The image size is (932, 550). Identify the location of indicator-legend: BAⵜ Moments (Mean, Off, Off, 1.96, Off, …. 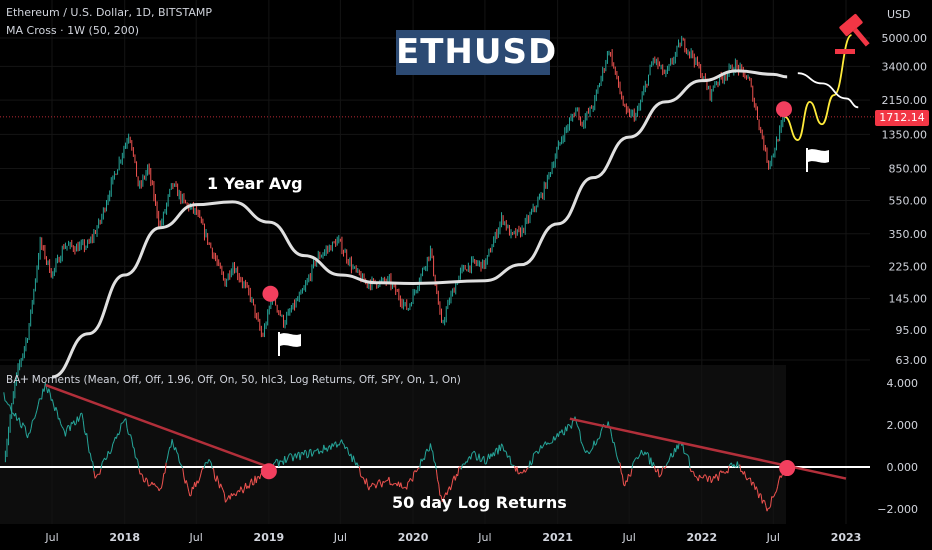
(233, 380).